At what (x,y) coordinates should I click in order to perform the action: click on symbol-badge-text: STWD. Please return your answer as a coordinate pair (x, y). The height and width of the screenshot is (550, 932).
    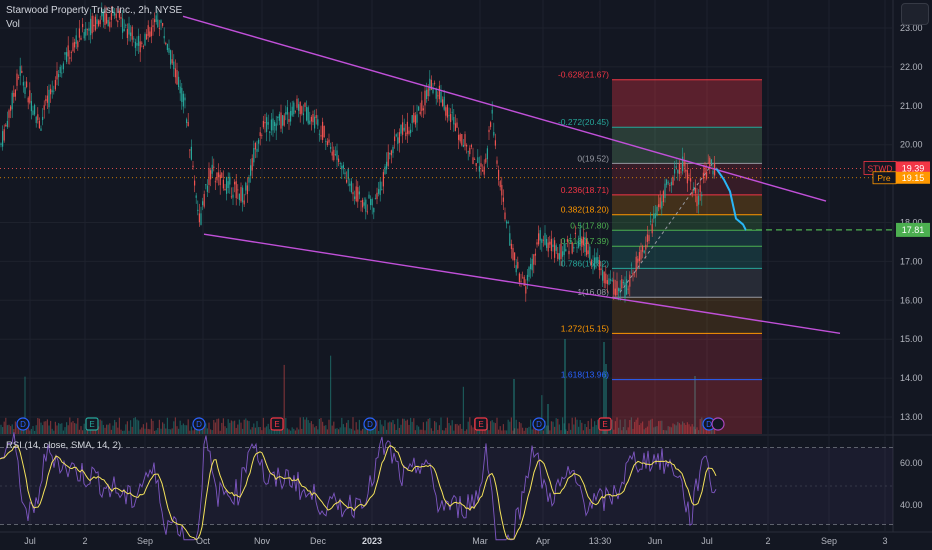
    Looking at the image, I should click on (879, 168).